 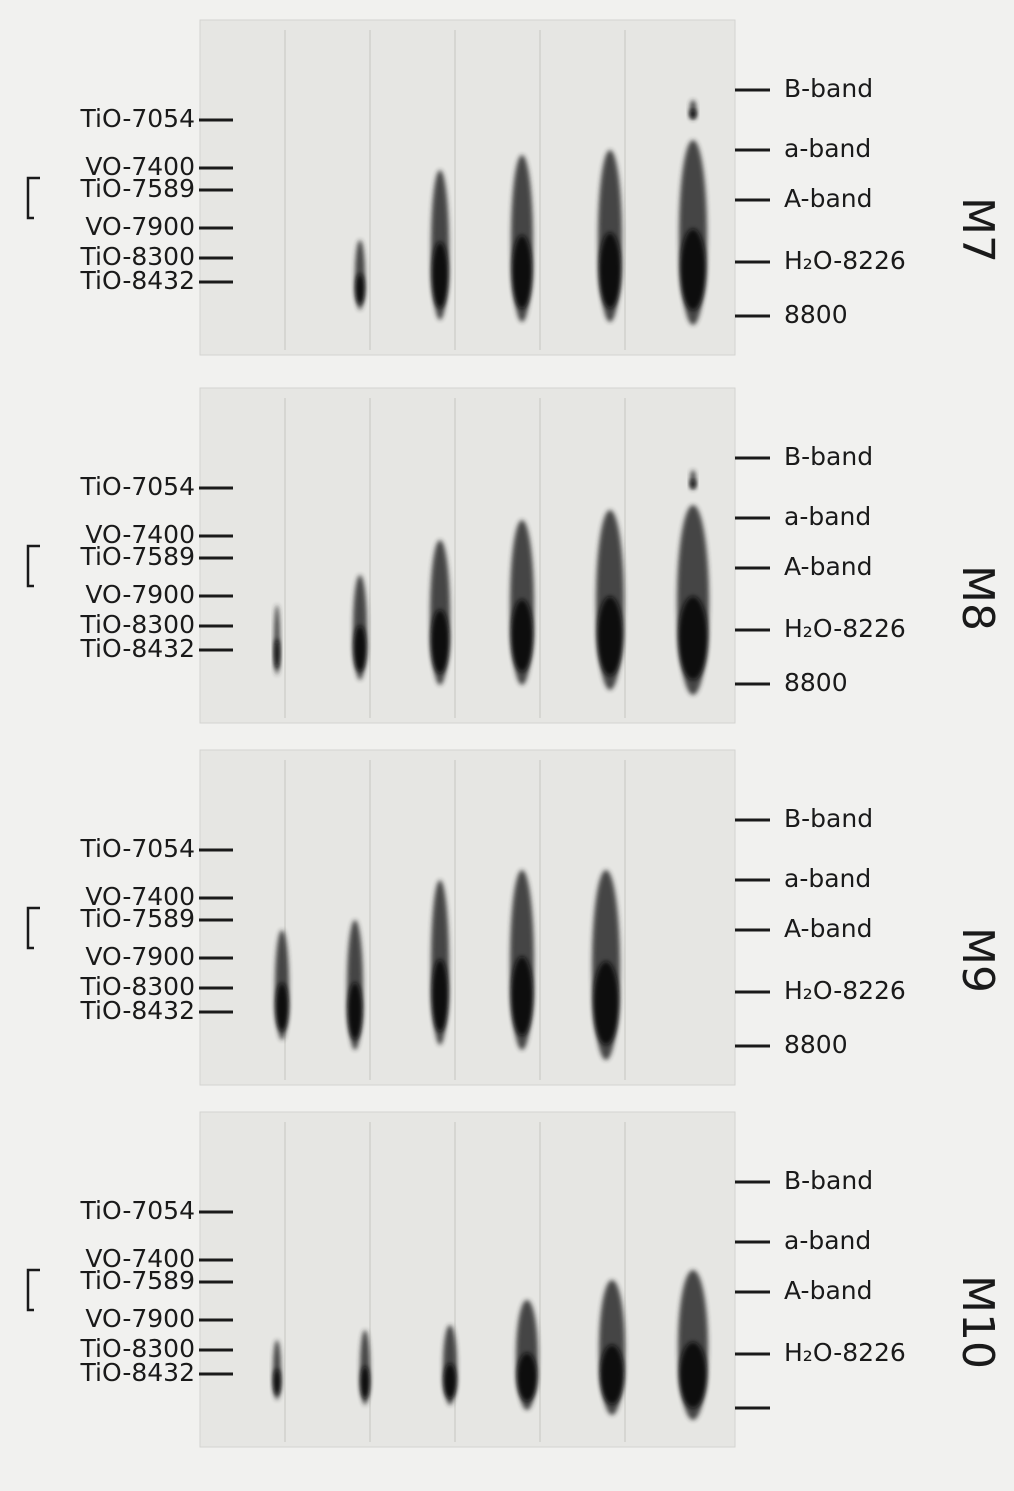 What do you see at coordinates (977, 1322) in the screenshot?
I see `panel-label: M10` at bounding box center [977, 1322].